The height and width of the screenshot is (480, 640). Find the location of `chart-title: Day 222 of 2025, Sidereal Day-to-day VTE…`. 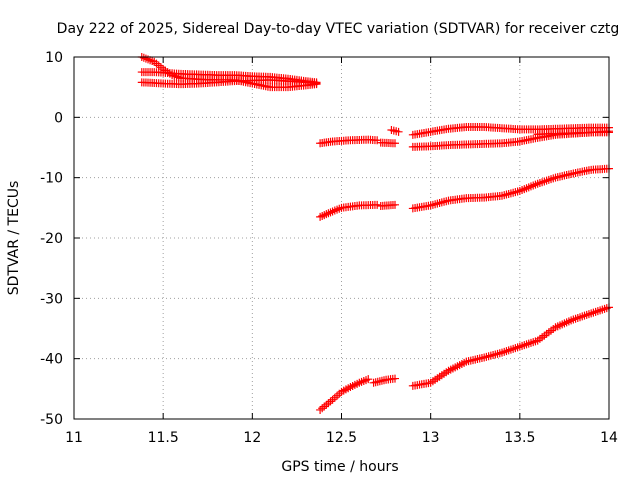

chart-title: Day 222 of 2025, Sidereal Day-to-day VTE… is located at coordinates (338, 29).